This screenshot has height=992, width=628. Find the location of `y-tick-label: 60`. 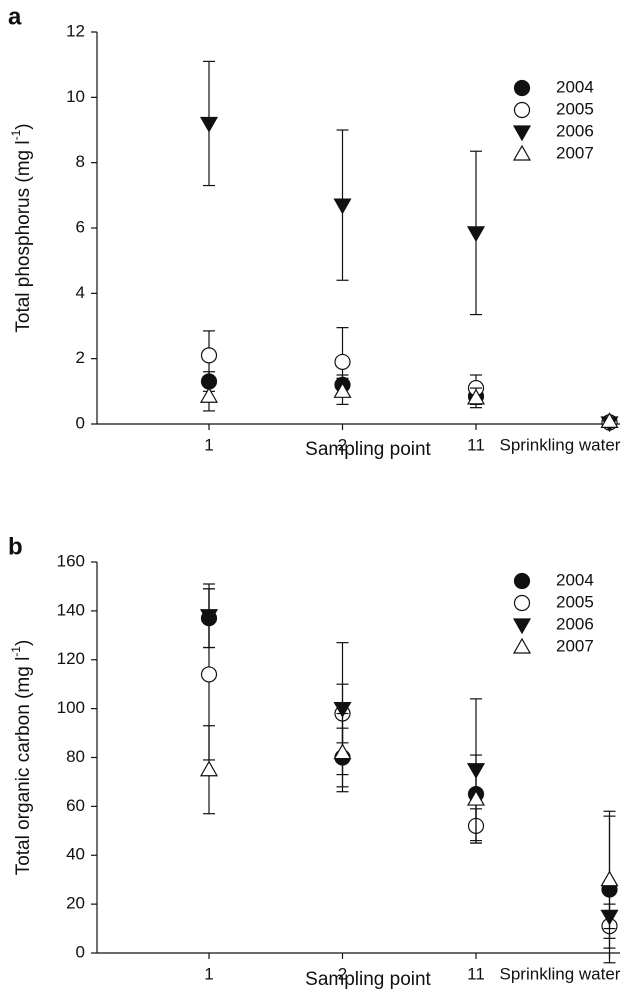

y-tick-label: 60 is located at coordinates (75, 805).